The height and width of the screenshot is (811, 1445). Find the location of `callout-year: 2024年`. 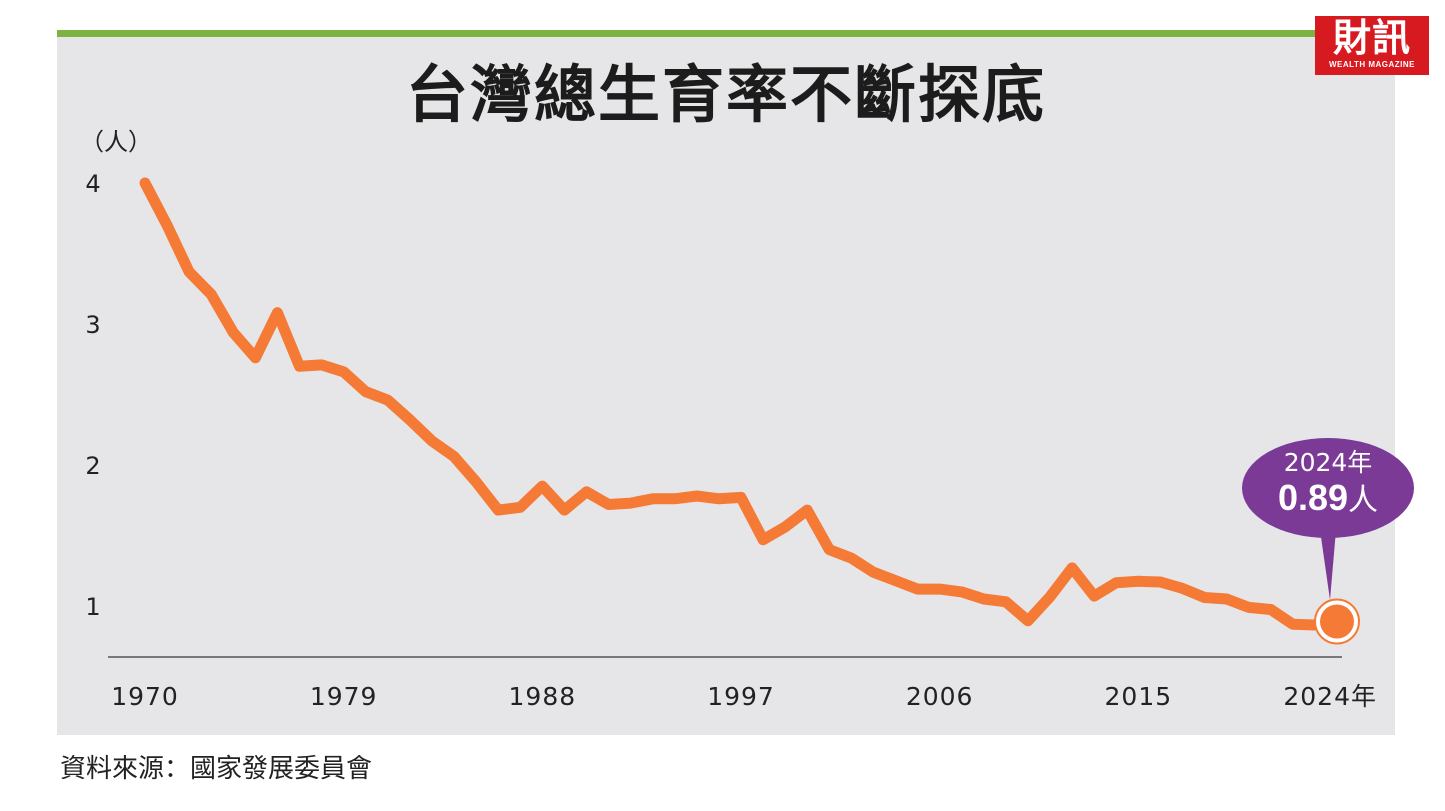

callout-year: 2024年 is located at coordinates (1328, 462).